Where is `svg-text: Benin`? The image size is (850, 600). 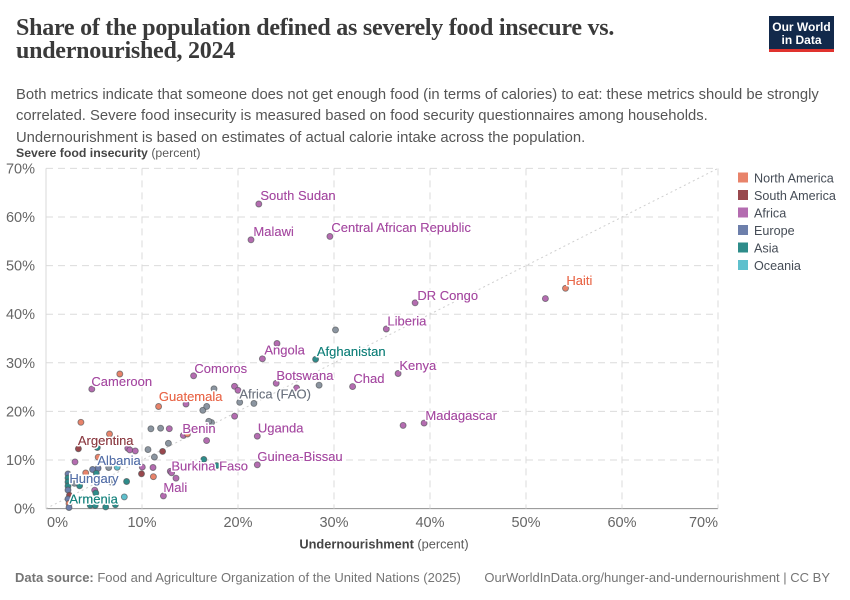 svg-text: Benin is located at coordinates (198, 428).